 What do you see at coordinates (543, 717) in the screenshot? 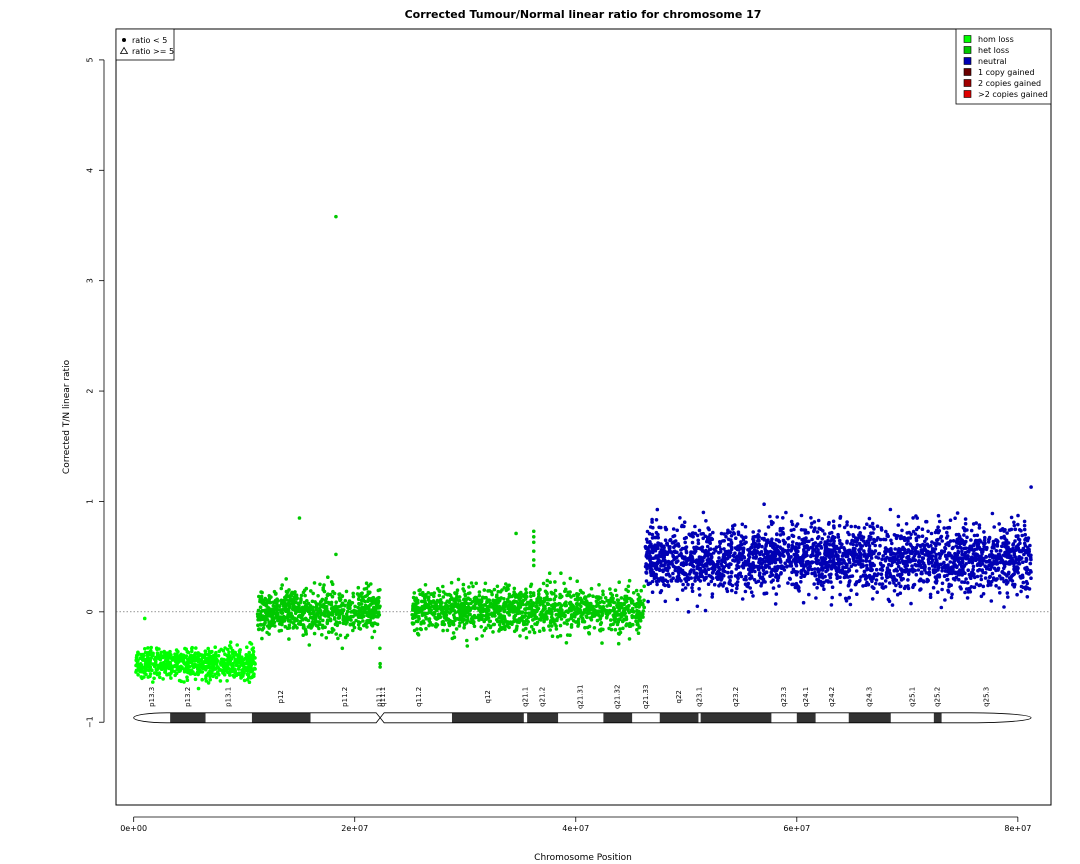
I see `ideogram-band` at bounding box center [543, 717].